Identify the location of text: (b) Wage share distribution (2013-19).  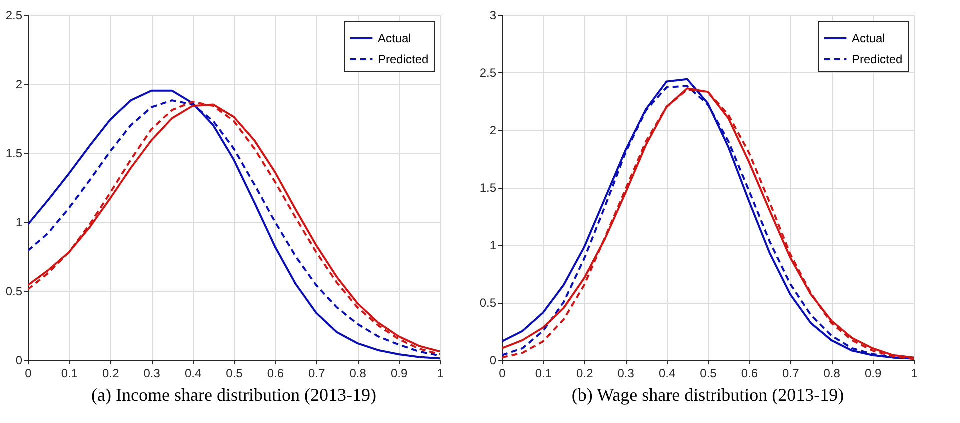
(708, 395).